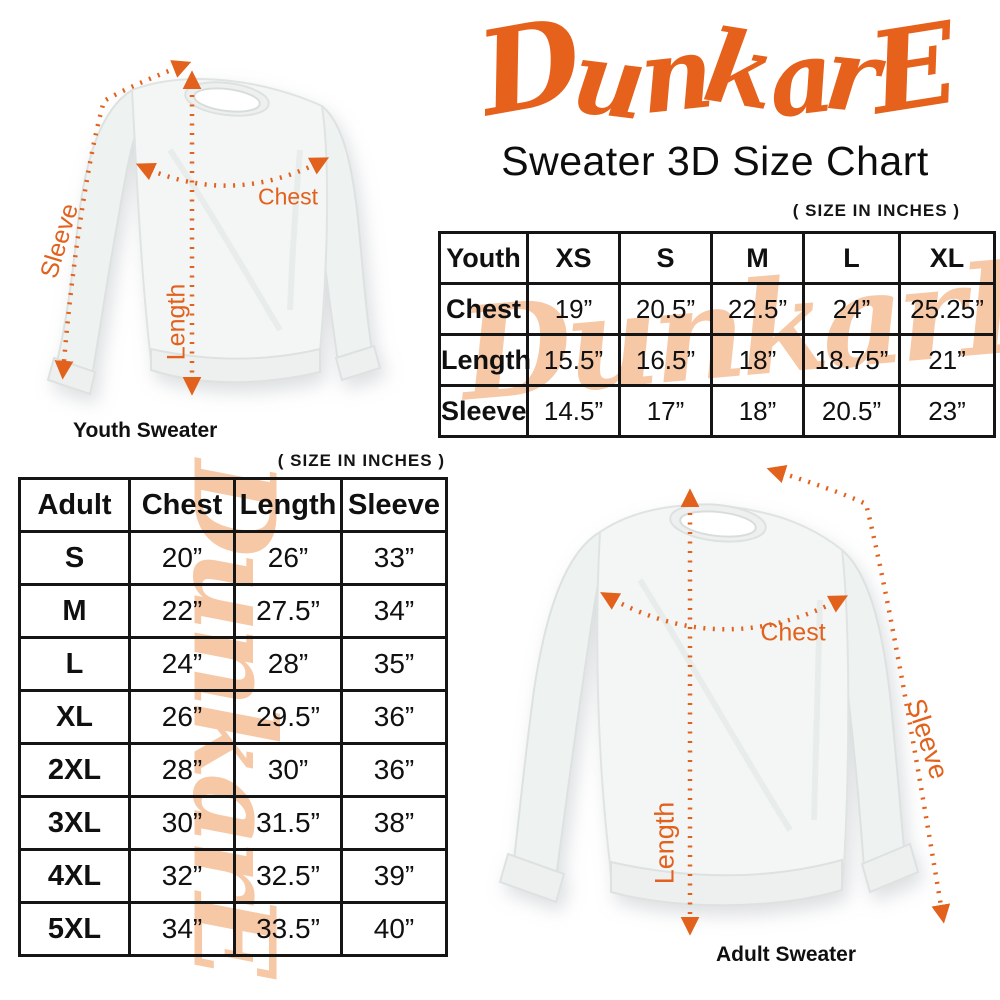  What do you see at coordinates (74, 611) in the screenshot?
I see `row-label-cell: M` at bounding box center [74, 611].